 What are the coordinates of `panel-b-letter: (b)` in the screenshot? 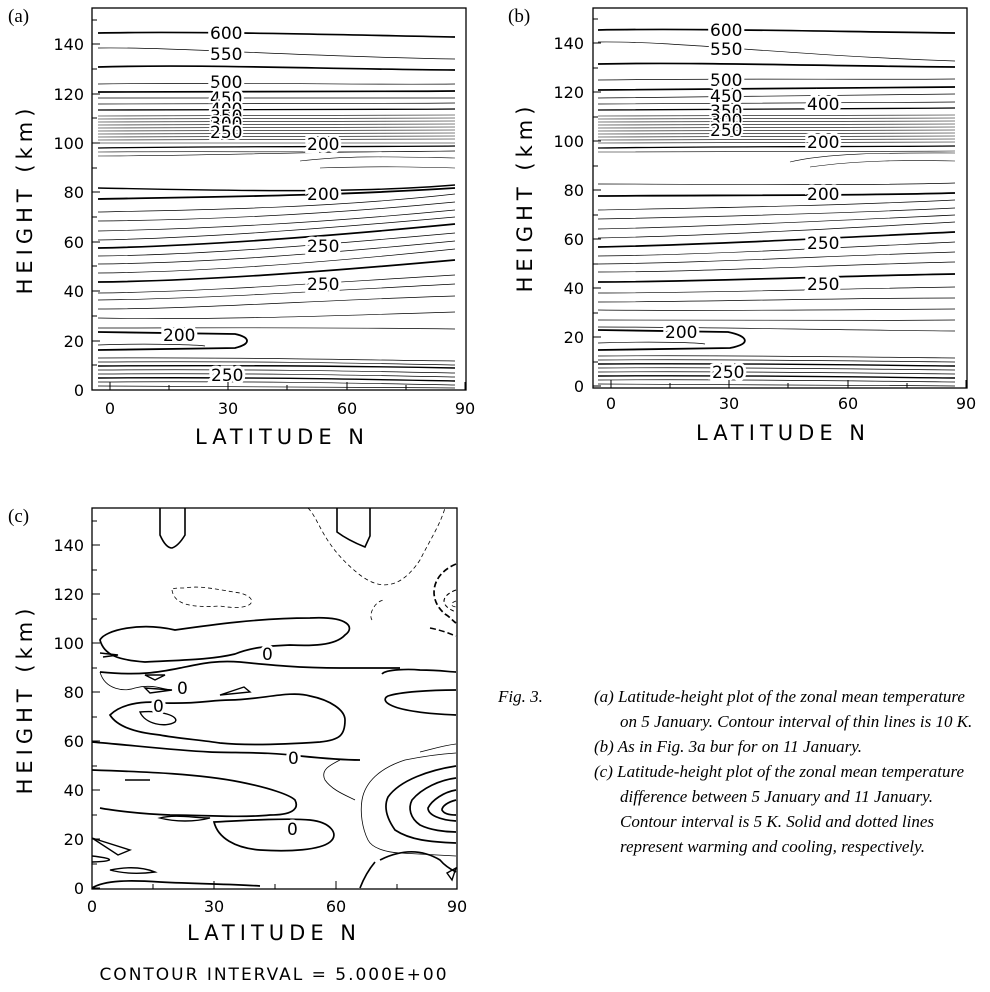 It's located at (519, 16).